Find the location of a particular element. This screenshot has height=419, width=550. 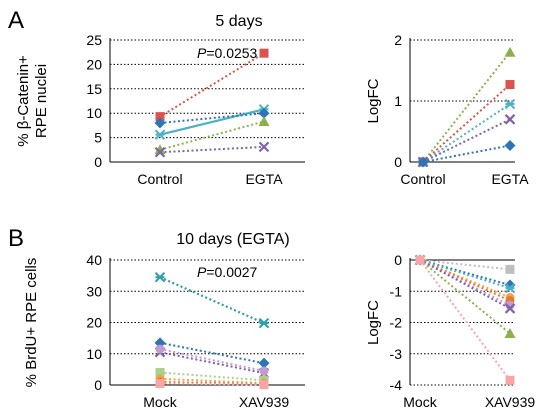

y-tick-label: 2 is located at coordinates (398, 40).